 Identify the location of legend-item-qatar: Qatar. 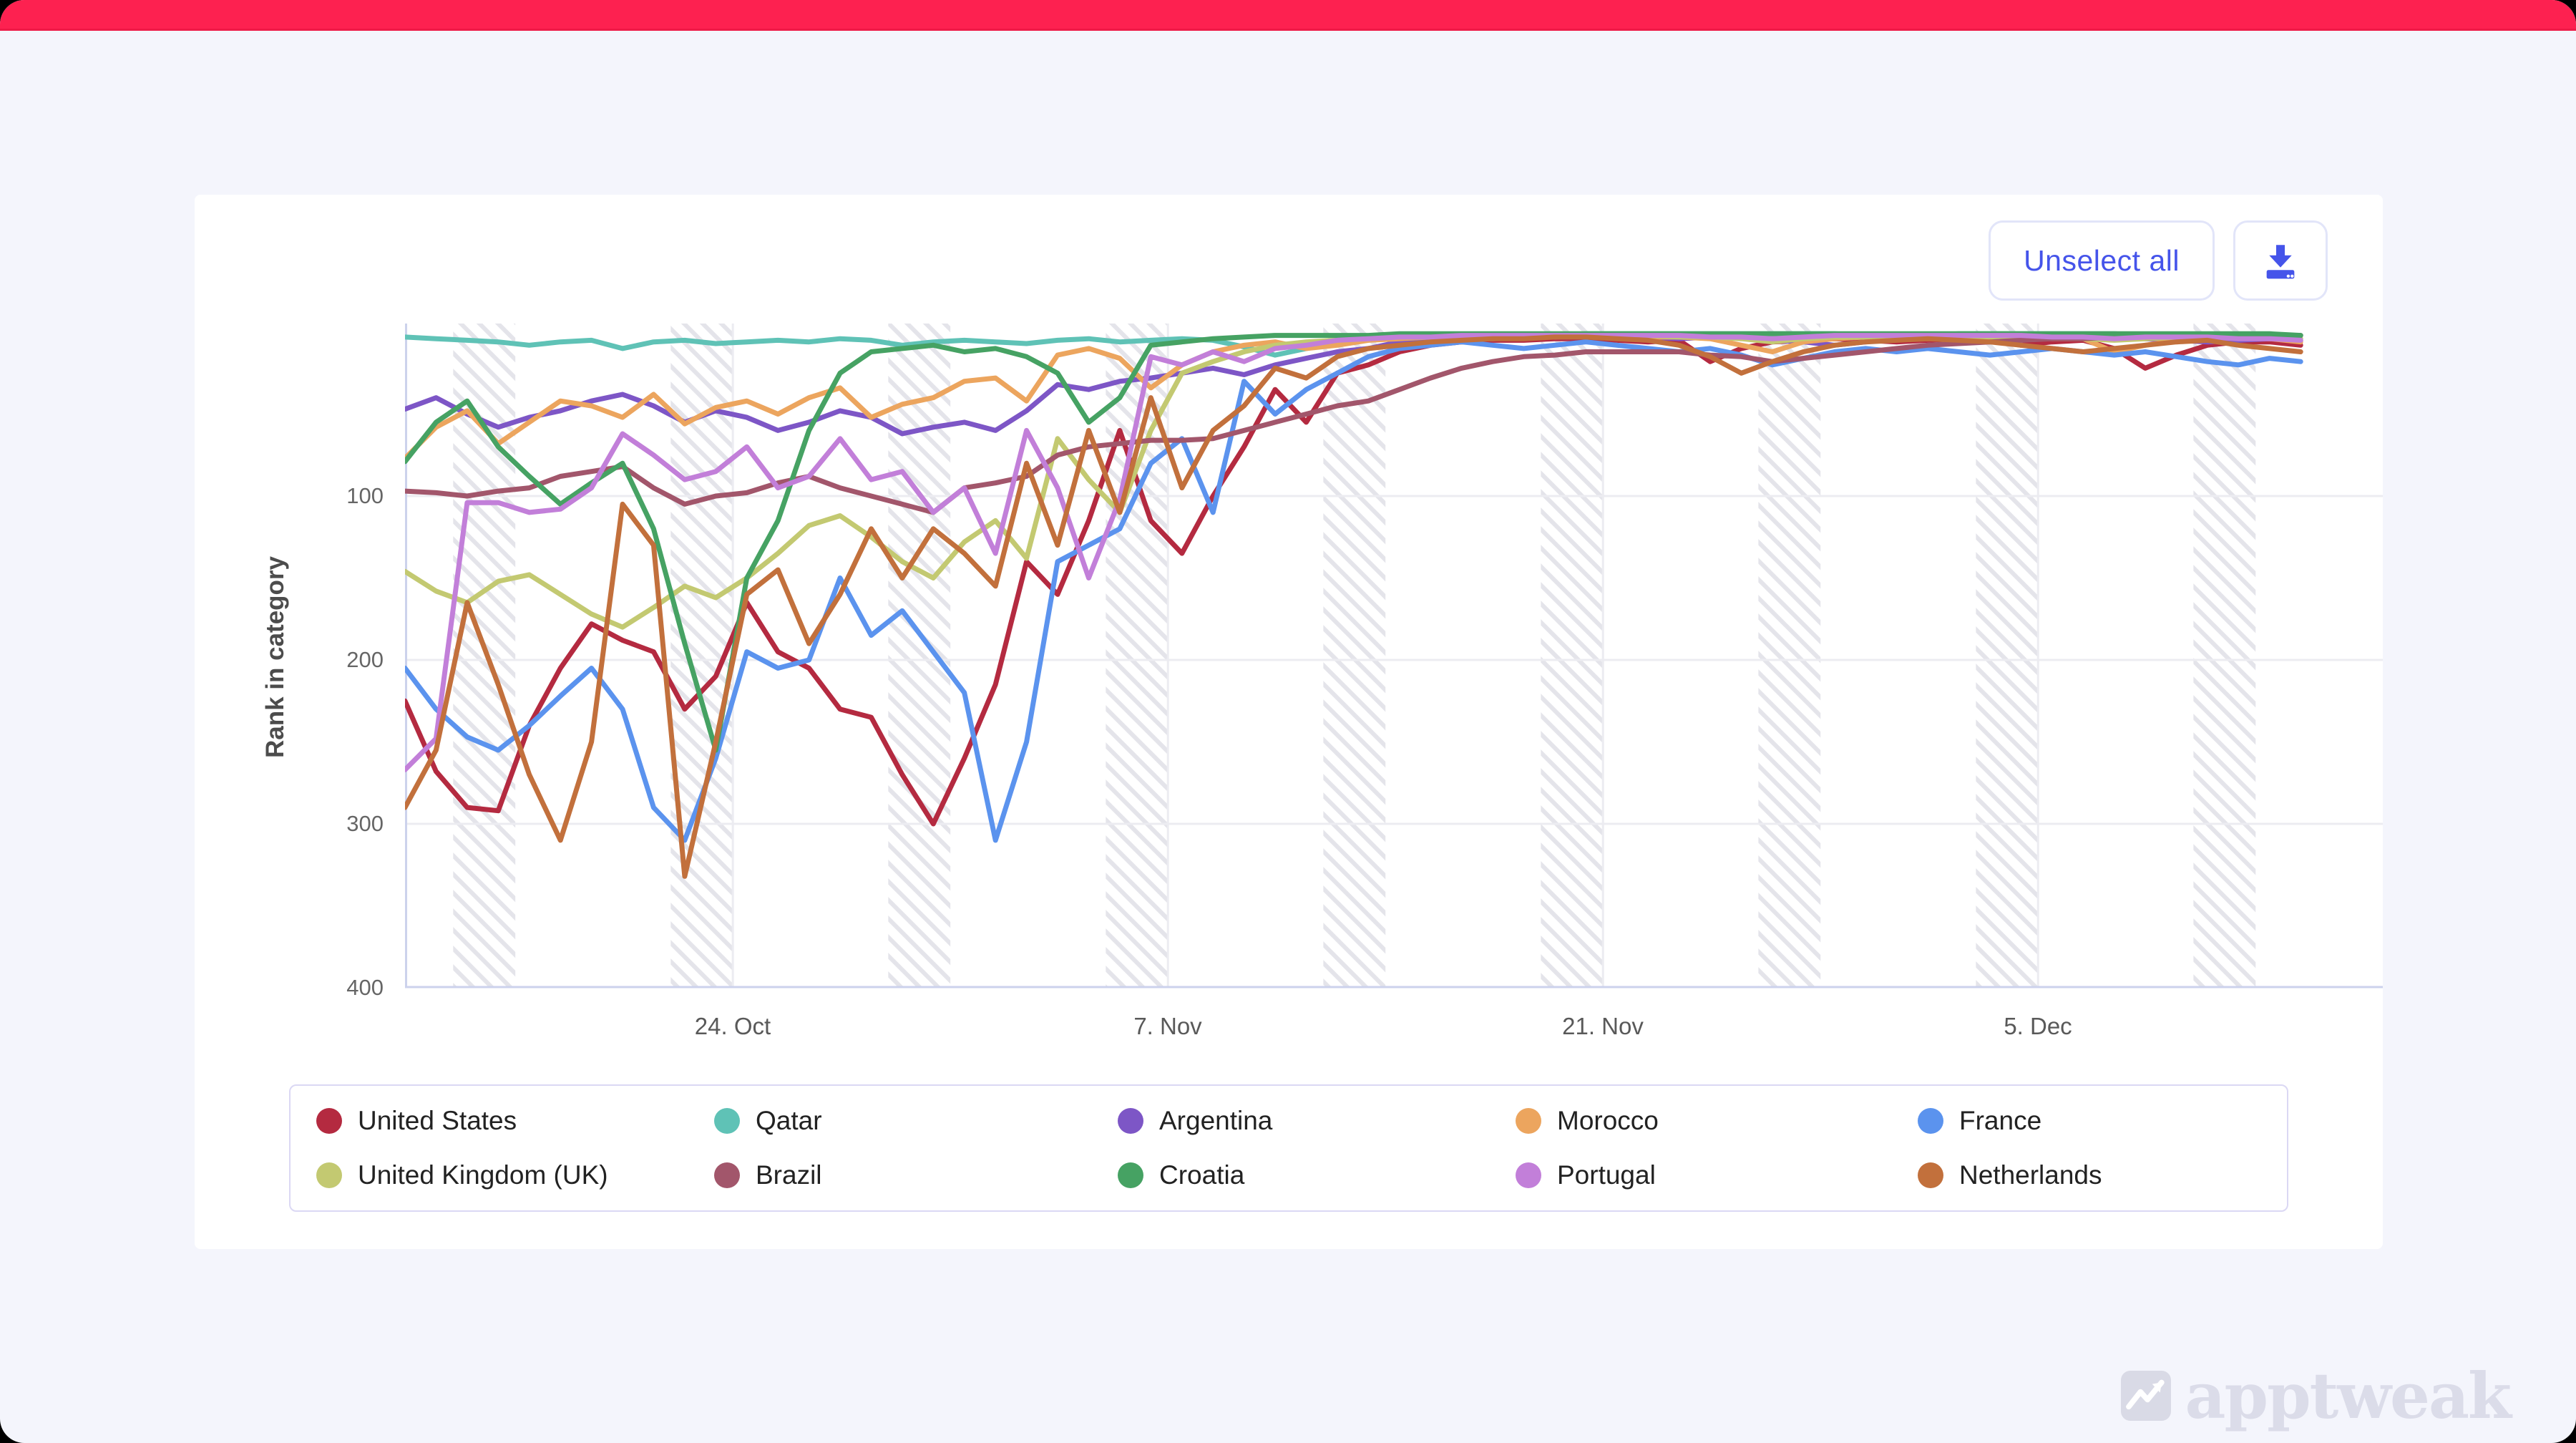
(916, 1121).